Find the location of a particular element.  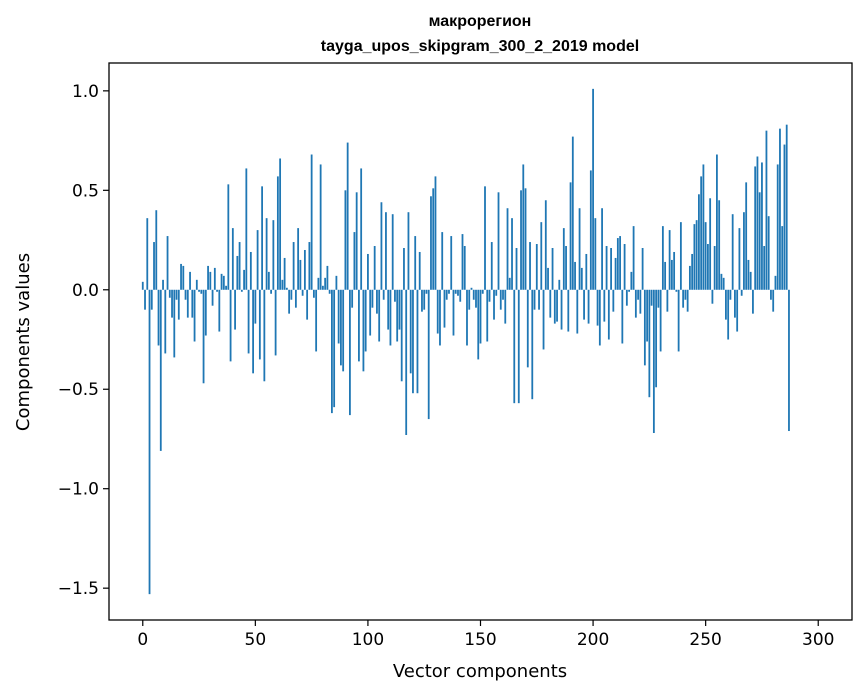

x-tick-label: 250 is located at coordinates (705, 640).